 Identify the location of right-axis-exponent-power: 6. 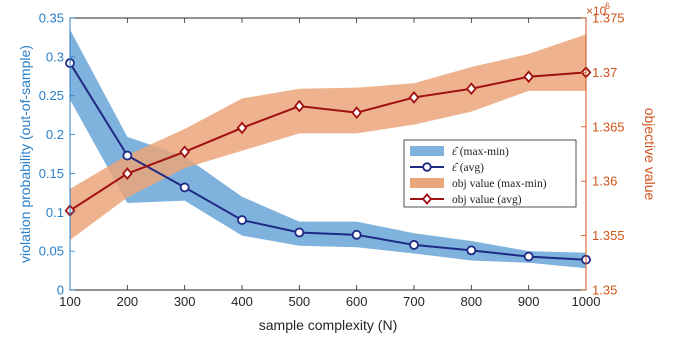
(607, 6).